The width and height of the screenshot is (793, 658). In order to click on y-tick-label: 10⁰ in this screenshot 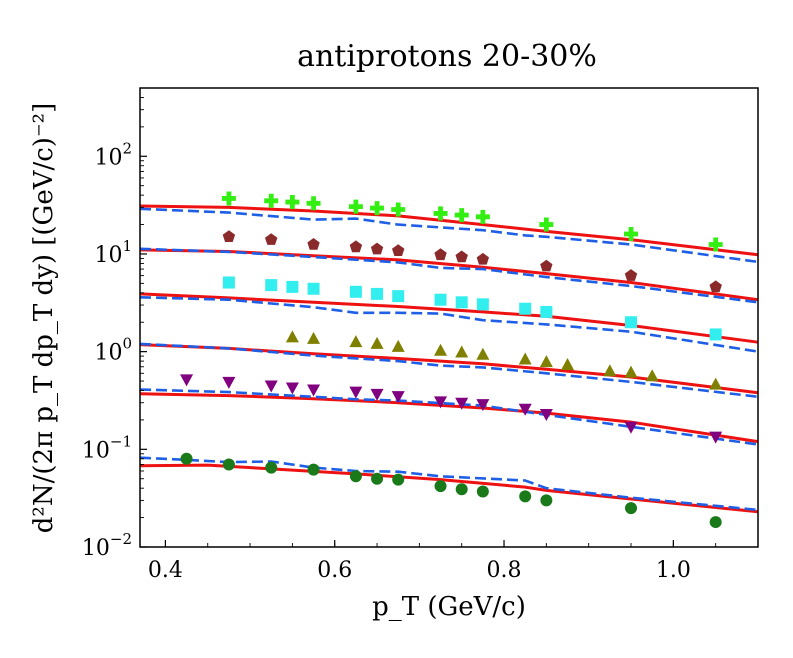, I will do `click(113, 350)`.